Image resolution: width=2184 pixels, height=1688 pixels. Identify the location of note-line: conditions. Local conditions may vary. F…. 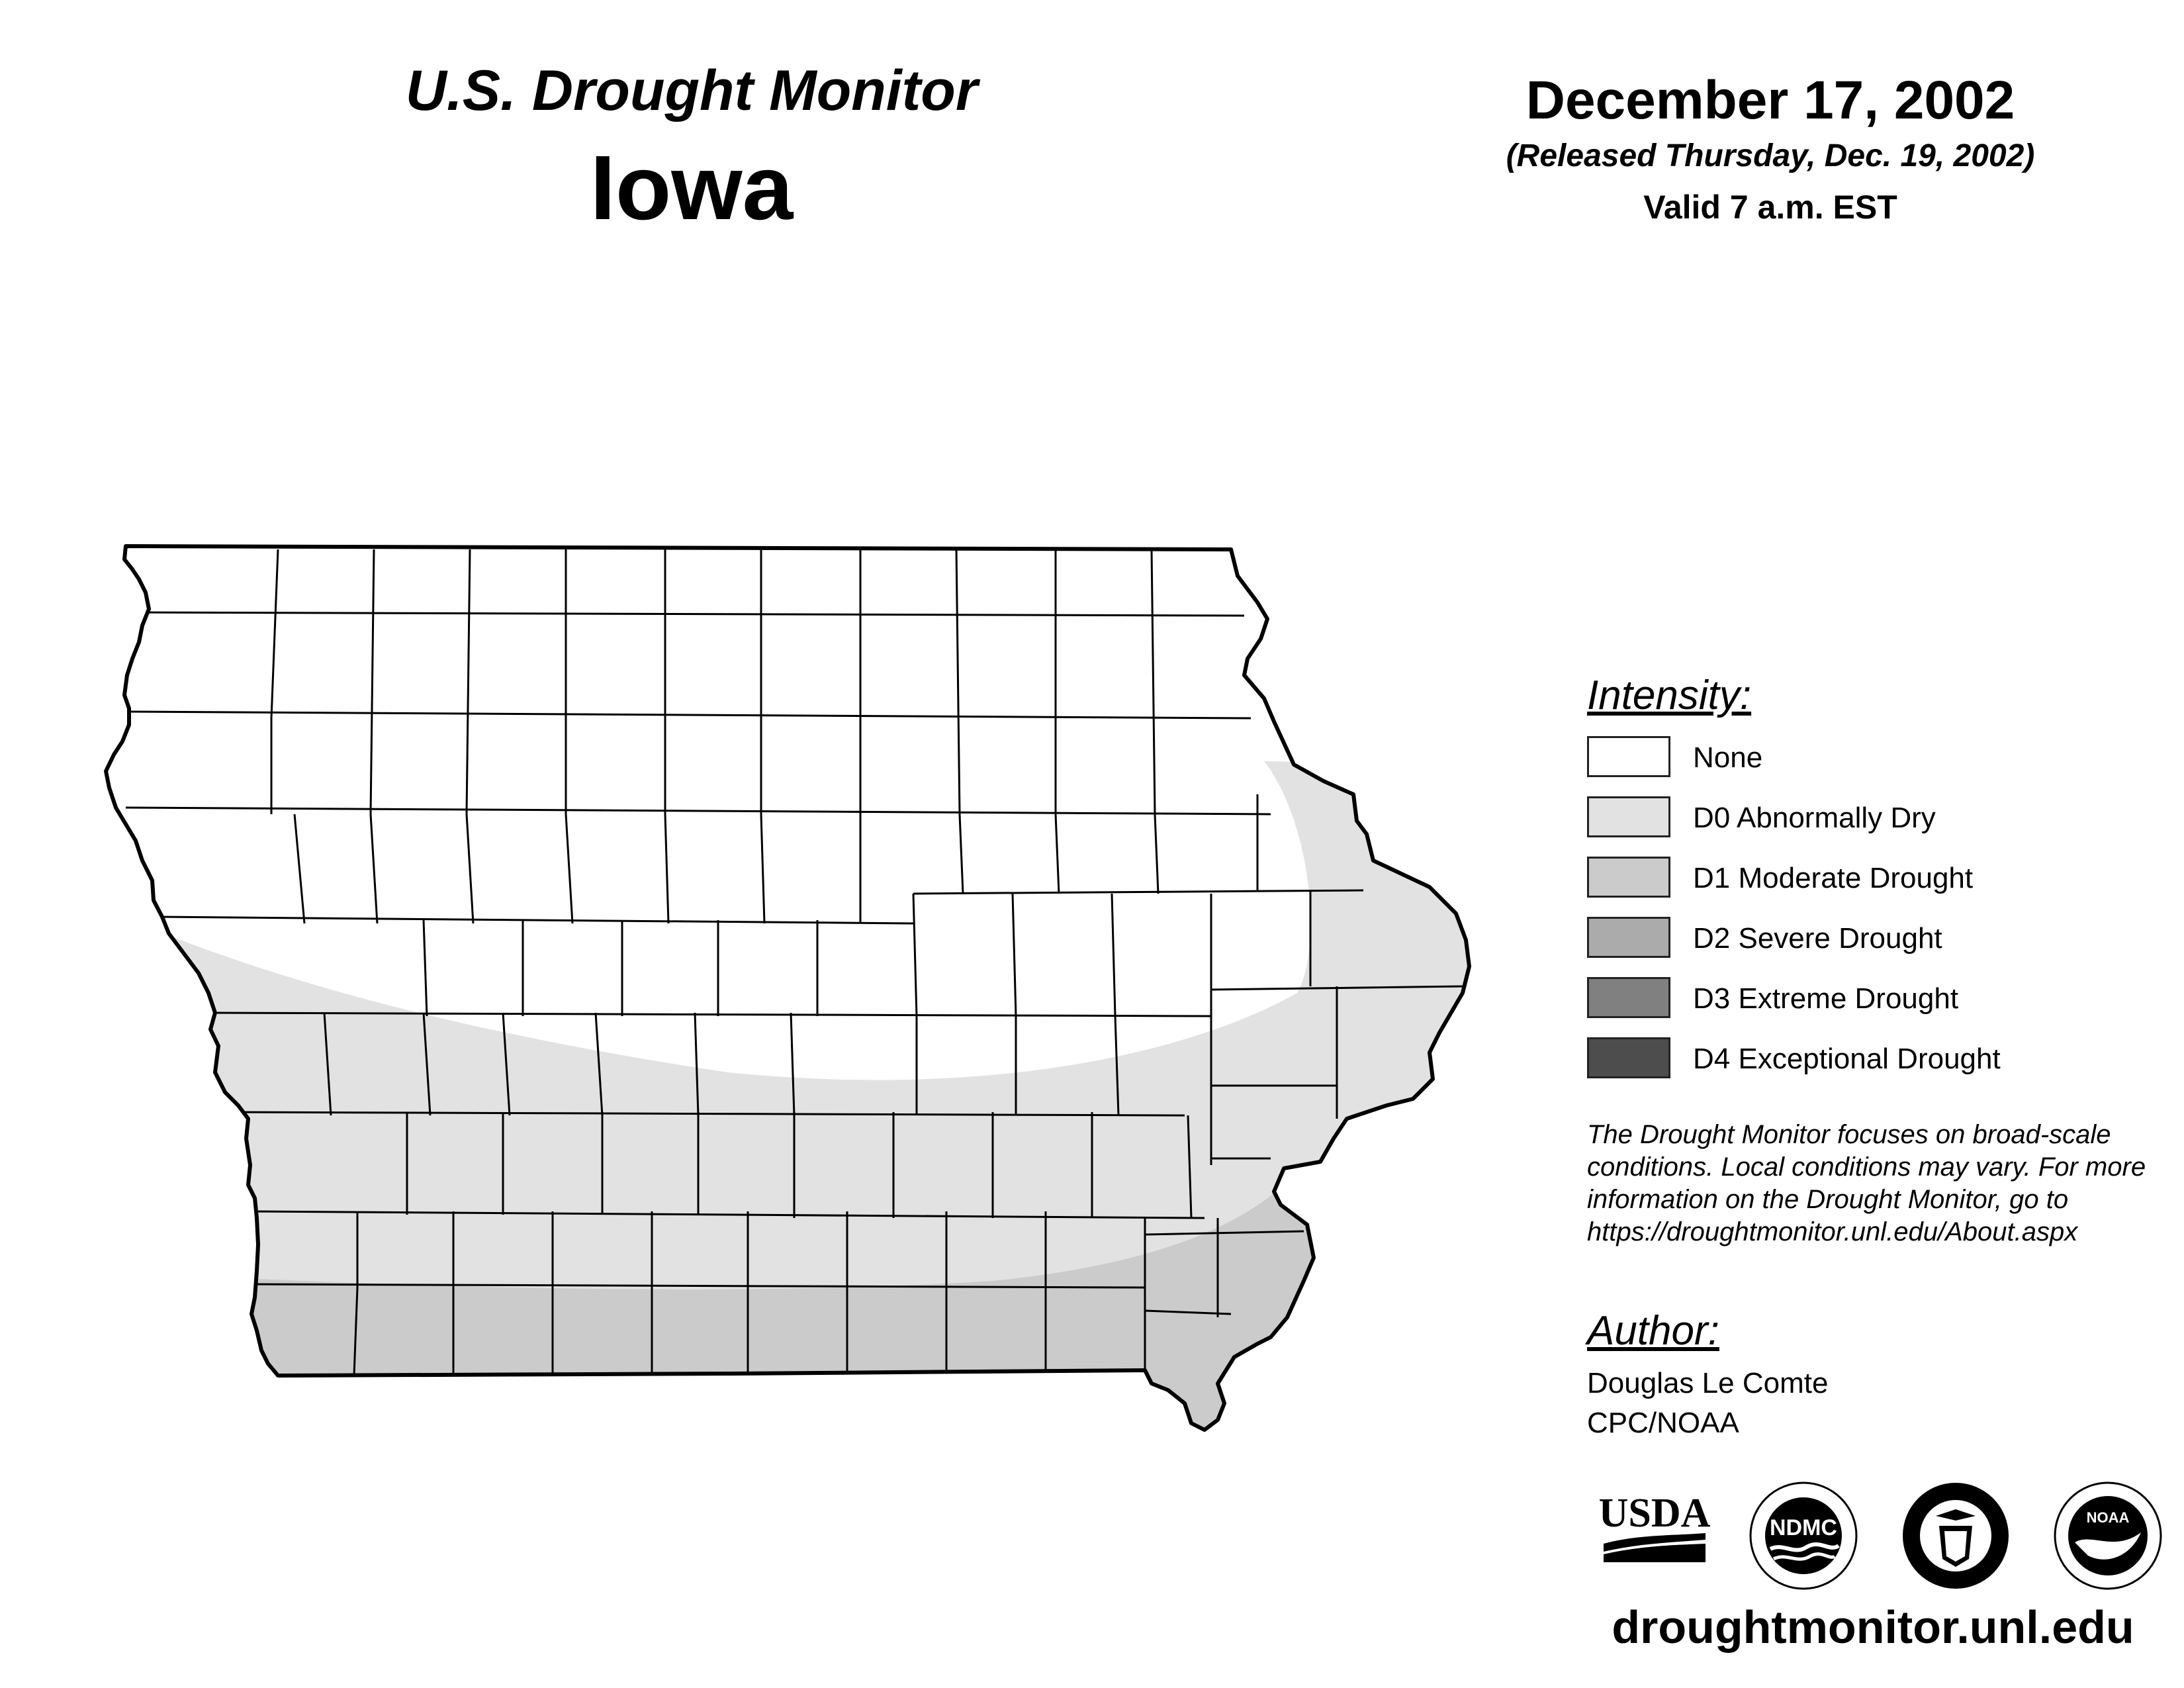
(1866, 1167).